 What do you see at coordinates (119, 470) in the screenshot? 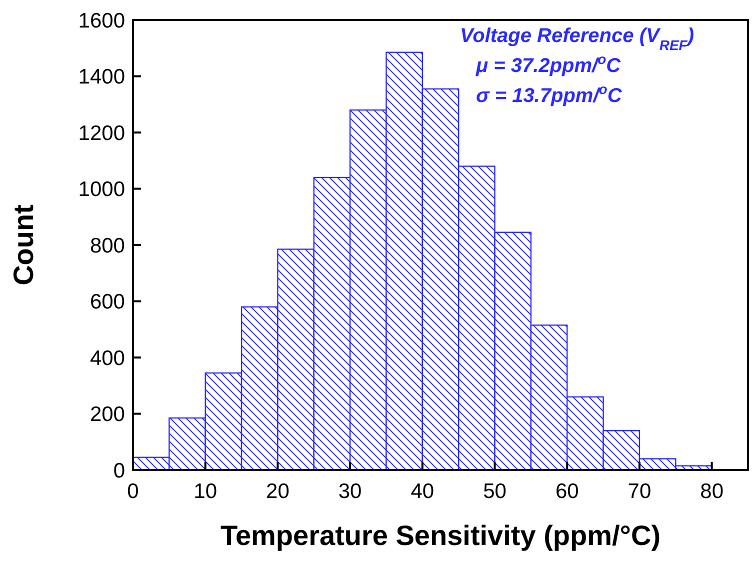
I see `y-tick-label: 0` at bounding box center [119, 470].